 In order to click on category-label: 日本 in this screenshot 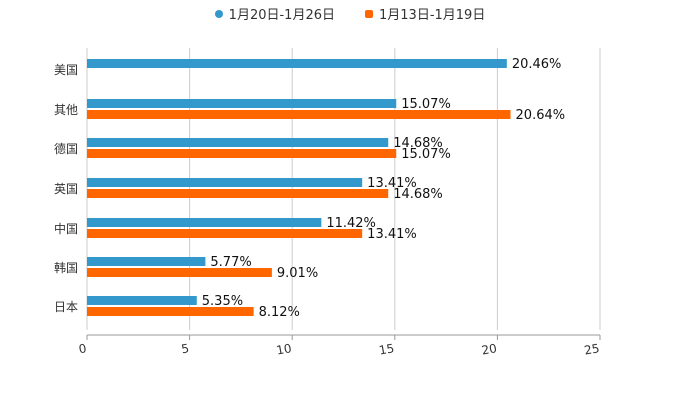, I will do `click(66, 307)`.